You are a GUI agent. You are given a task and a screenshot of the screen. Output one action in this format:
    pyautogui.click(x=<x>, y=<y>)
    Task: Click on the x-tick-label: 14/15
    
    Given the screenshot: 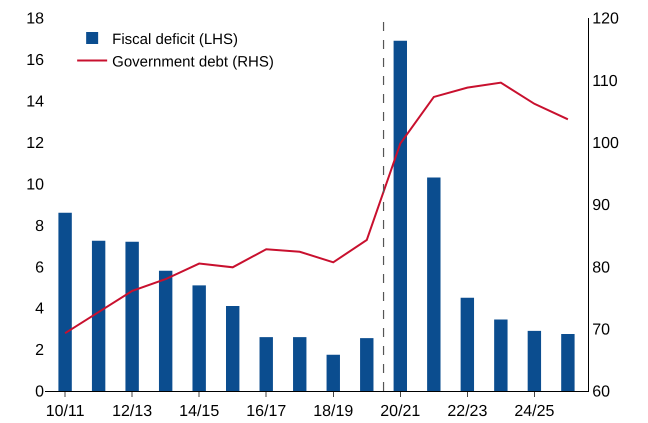 What is the action you would take?
    pyautogui.click(x=199, y=411)
    